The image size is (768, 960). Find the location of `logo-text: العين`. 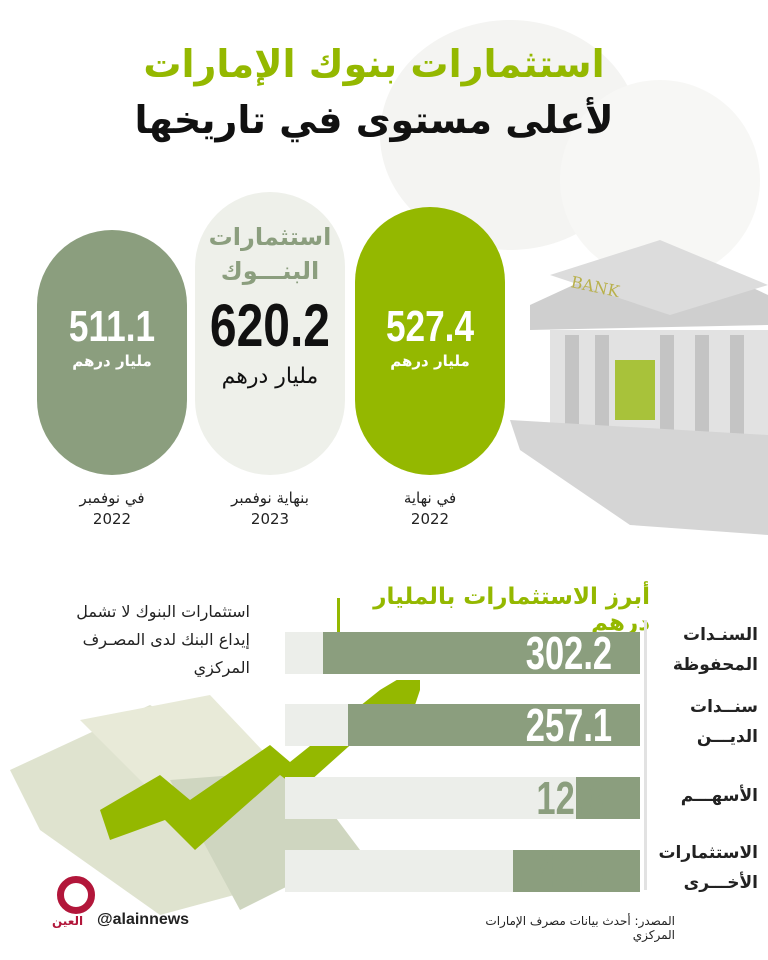

logo-text: العين is located at coordinates (68, 921).